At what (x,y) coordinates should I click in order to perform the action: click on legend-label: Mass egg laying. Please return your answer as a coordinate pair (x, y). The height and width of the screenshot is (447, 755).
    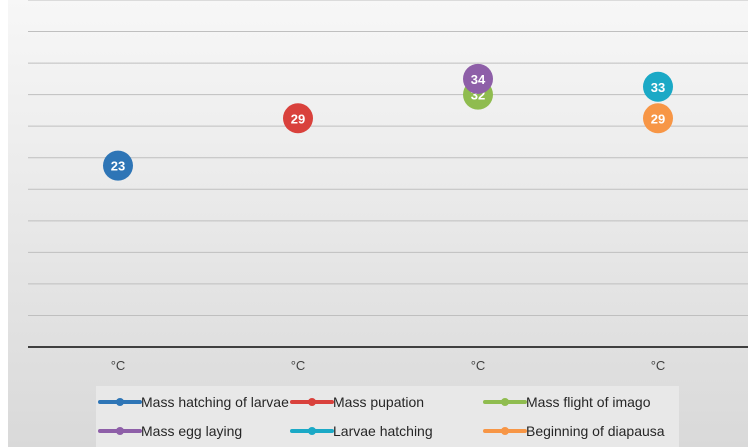
    Looking at the image, I should click on (191, 431).